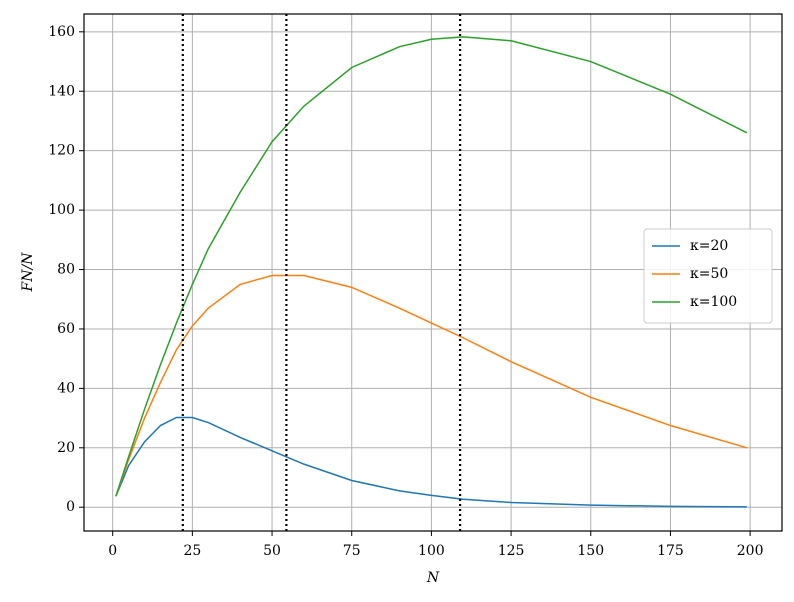  Describe the element at coordinates (28, 272) in the screenshot. I see `y-axis-label: FN/N` at that location.